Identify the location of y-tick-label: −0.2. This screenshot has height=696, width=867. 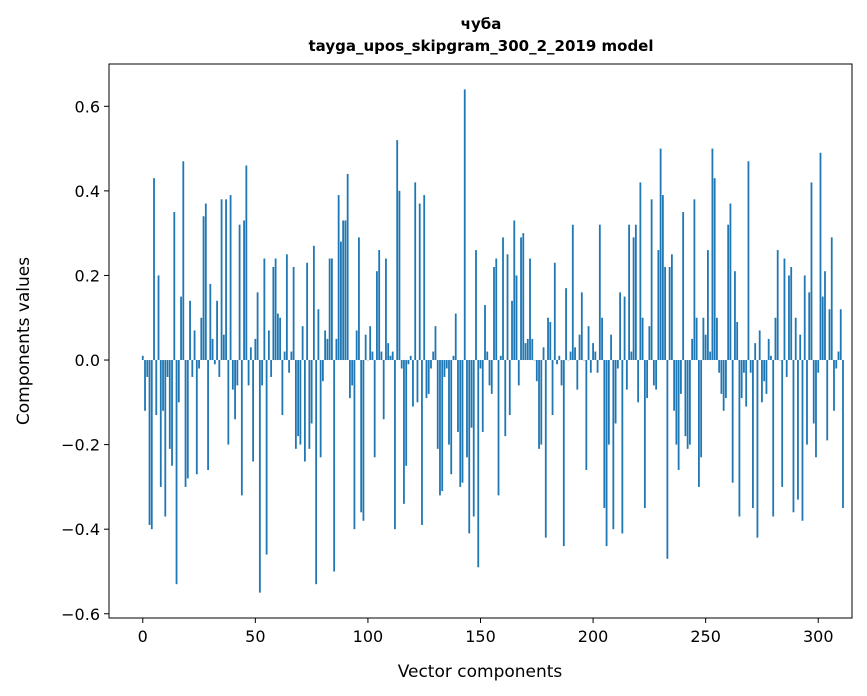
(80, 445).